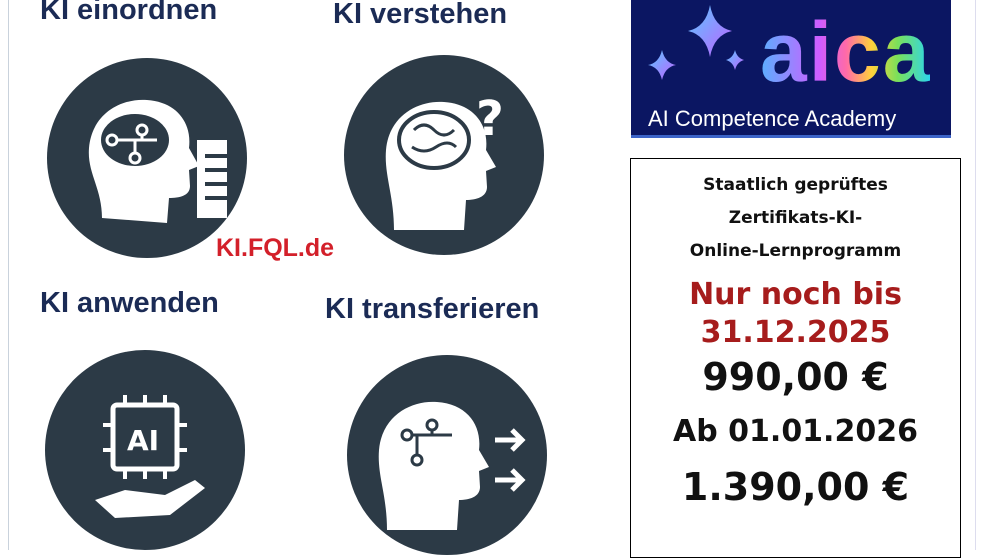  Describe the element at coordinates (420, 15) in the screenshot. I see `tile-title-verstehen: KI verstehen` at that location.